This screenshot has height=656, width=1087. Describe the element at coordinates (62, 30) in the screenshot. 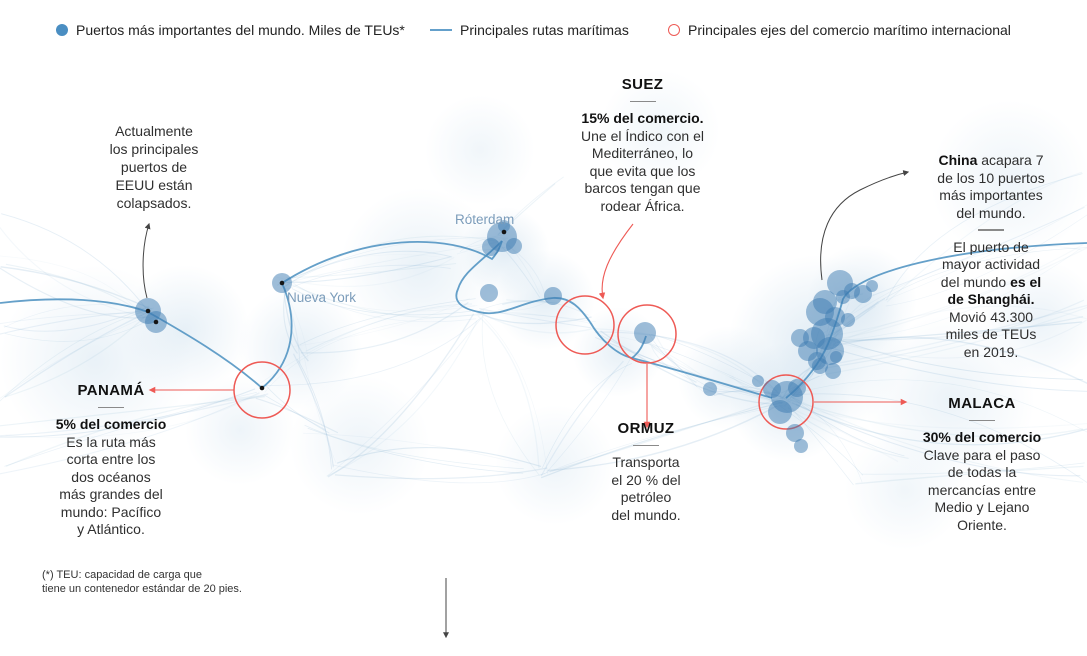

I see `port-dot-icon` at that location.